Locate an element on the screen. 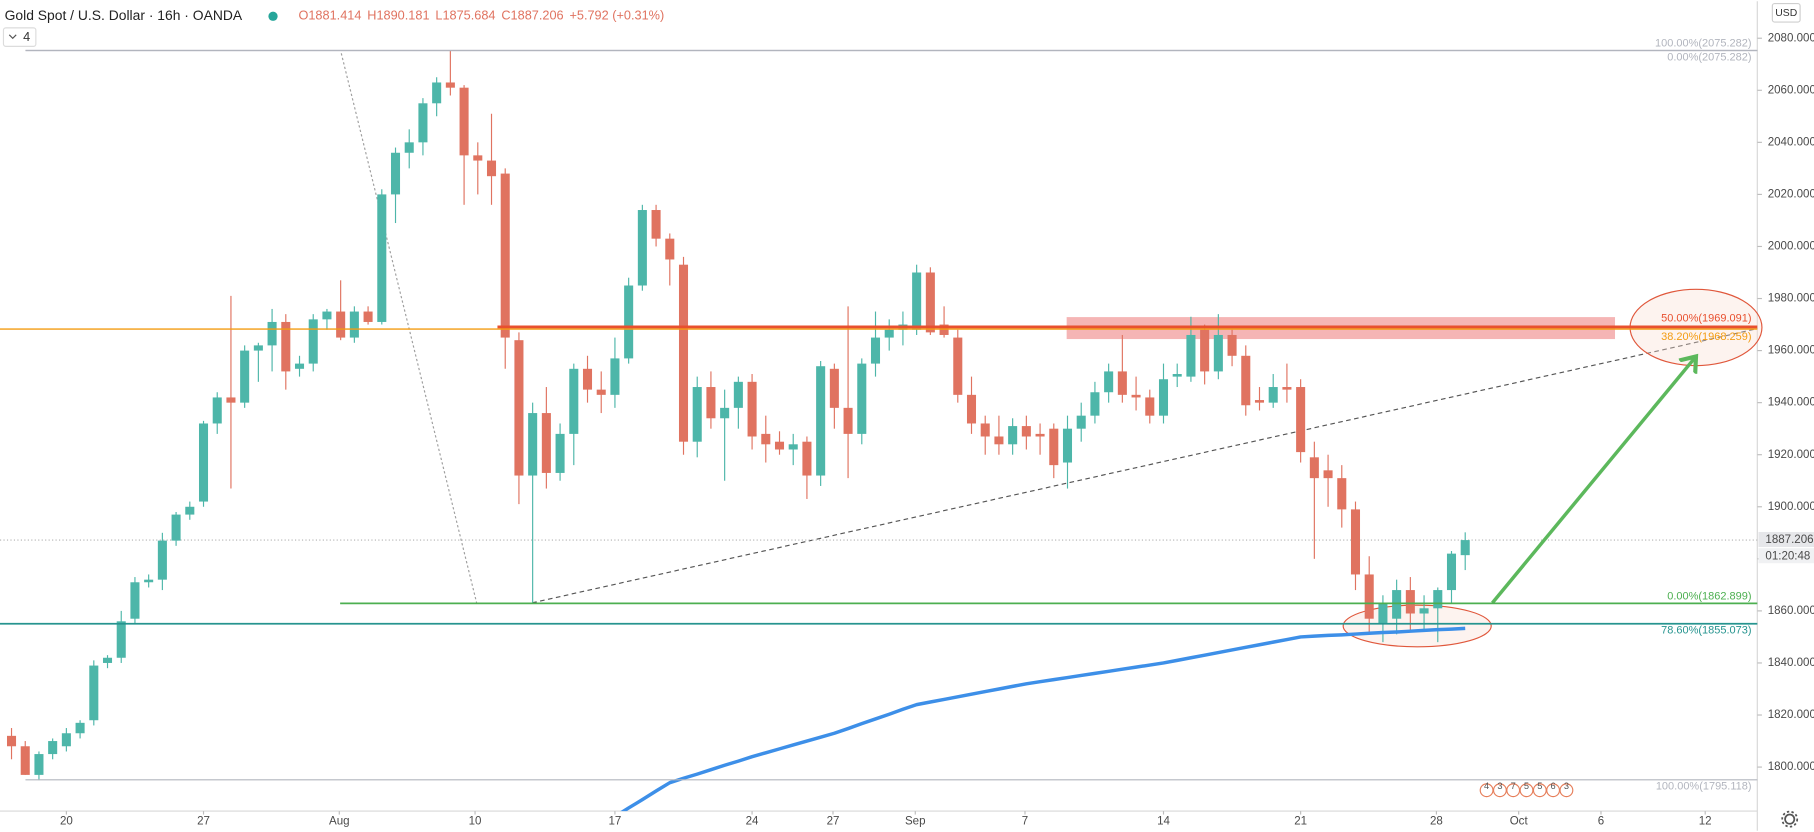  y-tick-label: 2000.000 is located at coordinates (1791, 247).